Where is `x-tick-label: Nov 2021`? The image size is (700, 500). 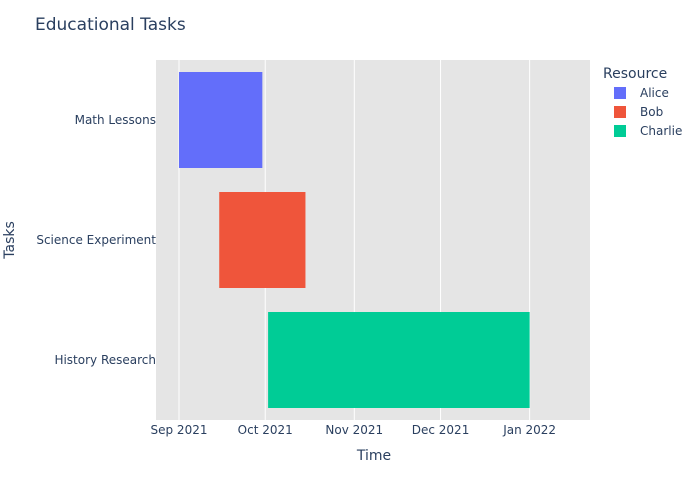
x-tick-label: Nov 2021 is located at coordinates (354, 430).